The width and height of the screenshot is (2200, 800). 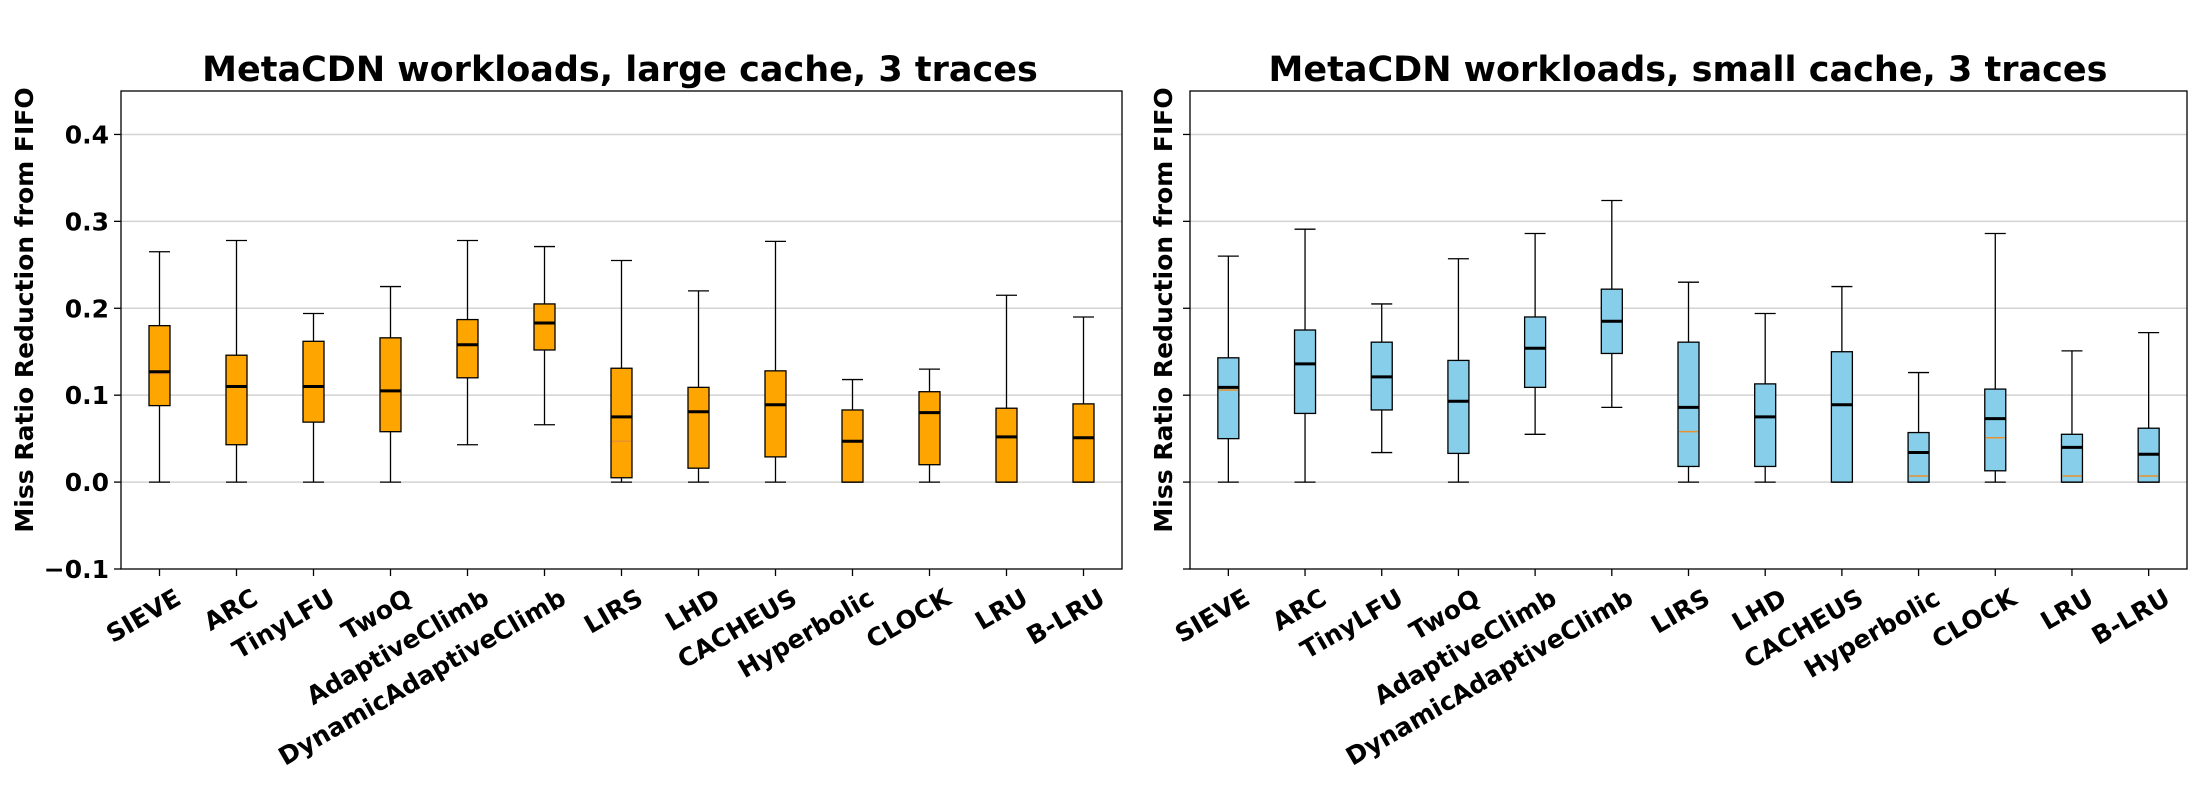 I want to click on left-box-adaptiveclimb, so click(x=467, y=342).